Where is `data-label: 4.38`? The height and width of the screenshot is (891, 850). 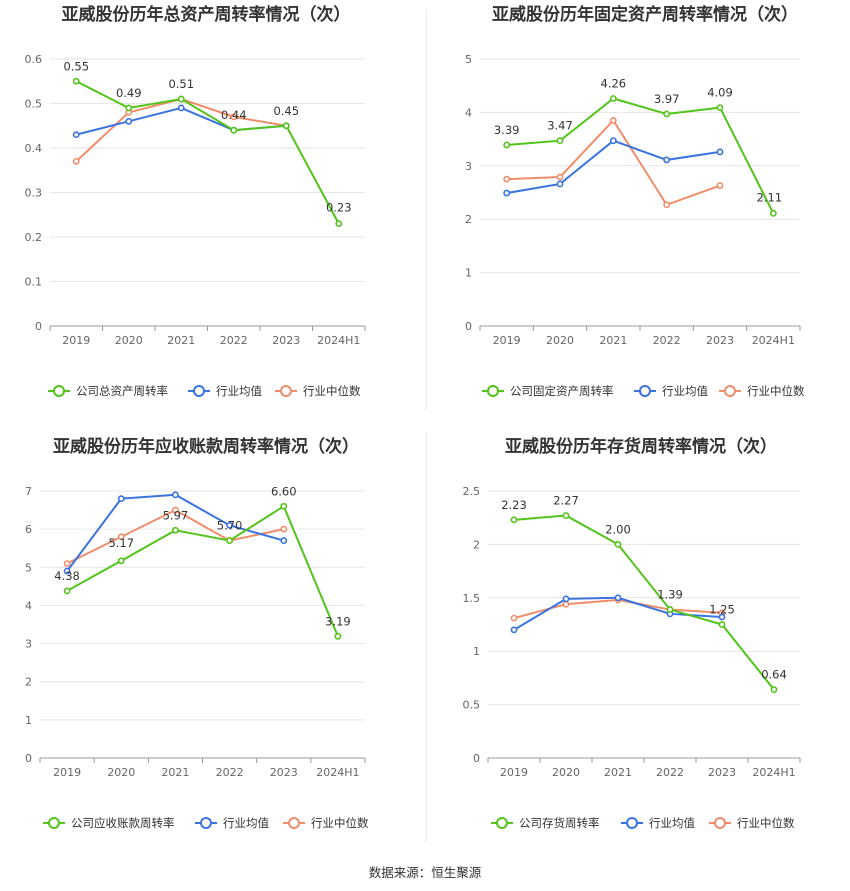 data-label: 4.38 is located at coordinates (67, 576).